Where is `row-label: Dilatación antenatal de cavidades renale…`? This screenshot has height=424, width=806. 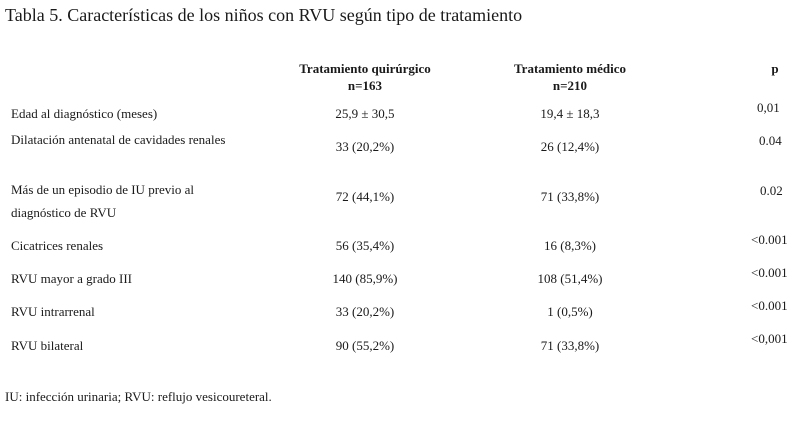 row-label: Dilatación antenatal de cavidades renale… is located at coordinates (118, 139).